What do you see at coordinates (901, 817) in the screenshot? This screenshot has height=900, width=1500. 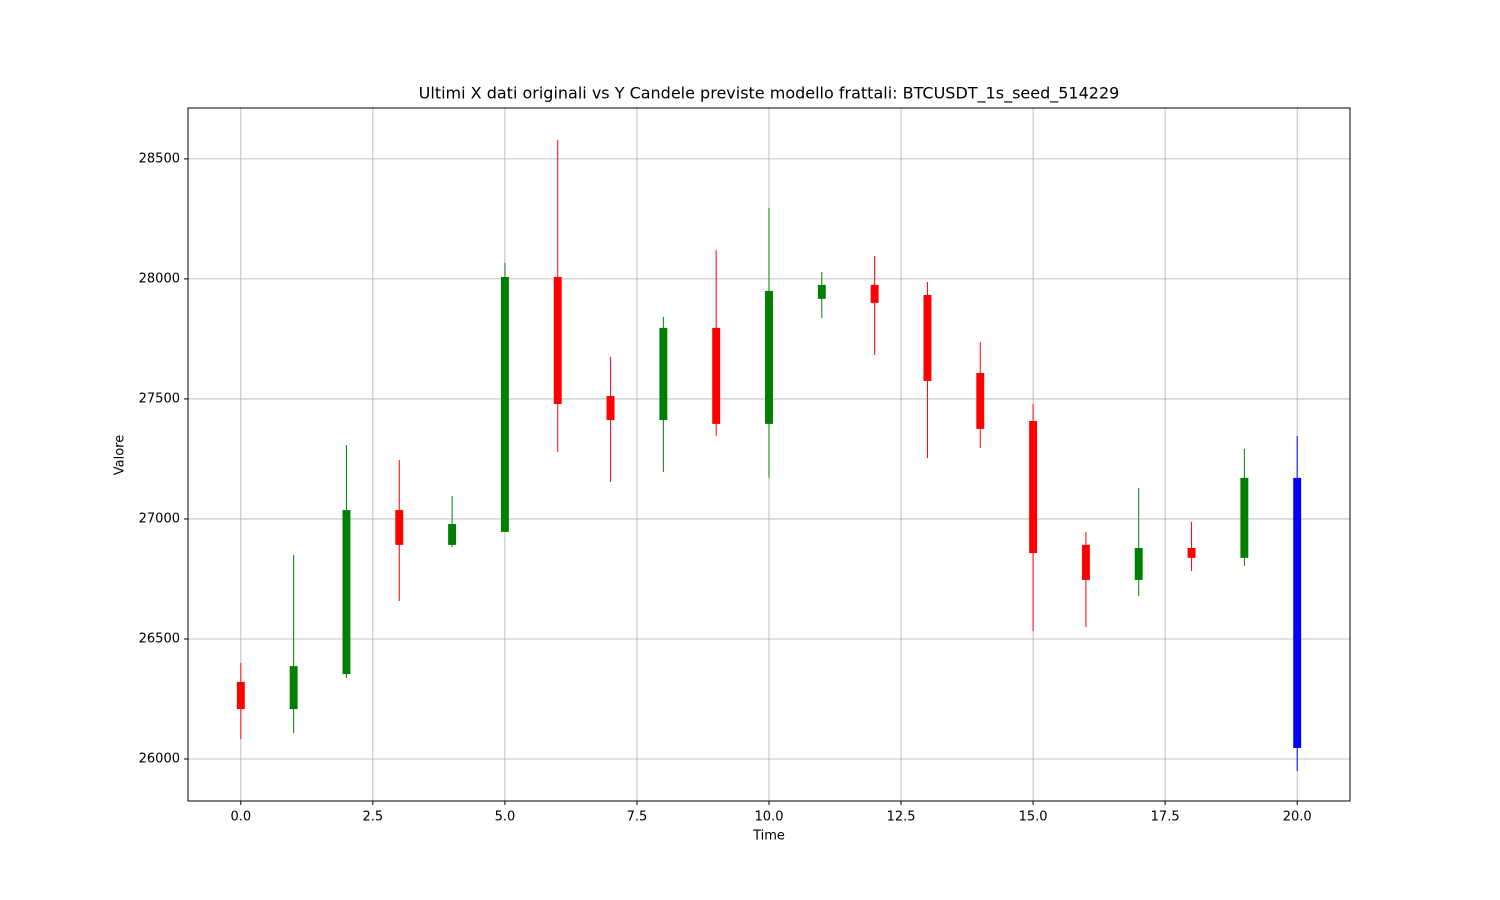 I see `x-tick-label: 12.5` at bounding box center [901, 817].